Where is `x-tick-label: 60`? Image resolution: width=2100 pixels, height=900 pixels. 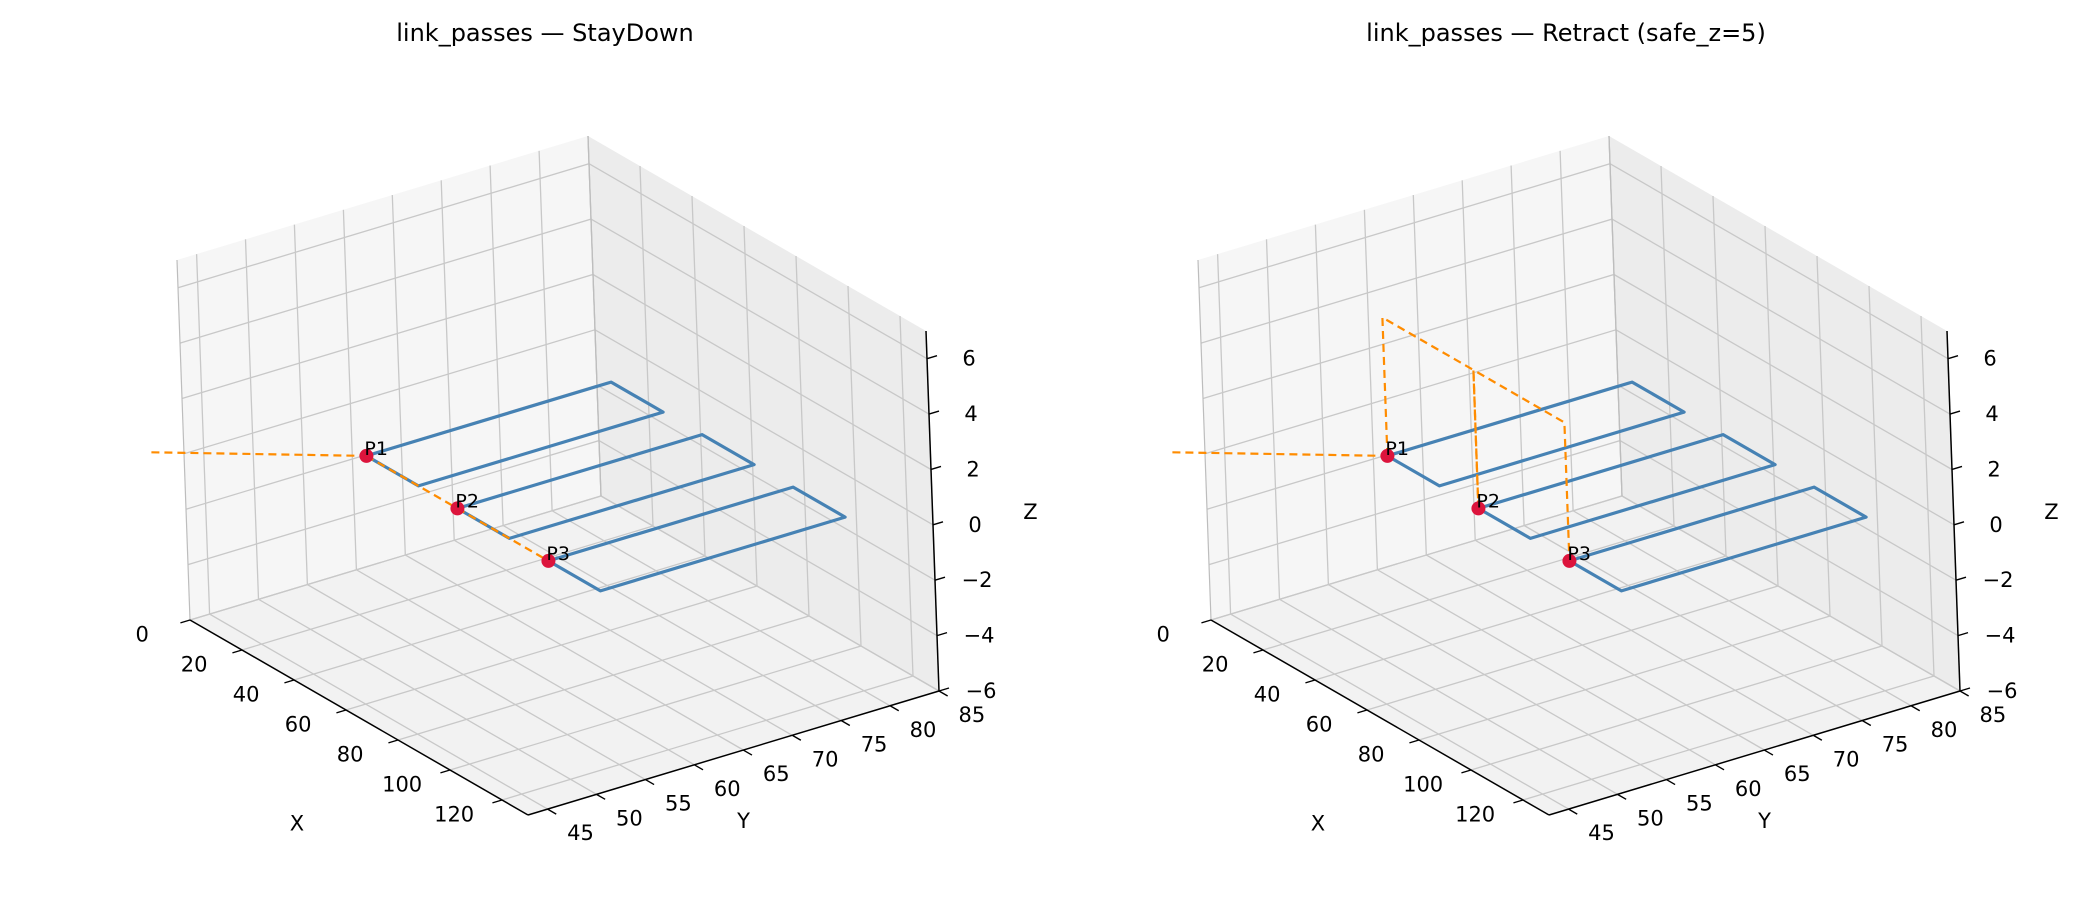
x-tick-label: 60 is located at coordinates (298, 724).